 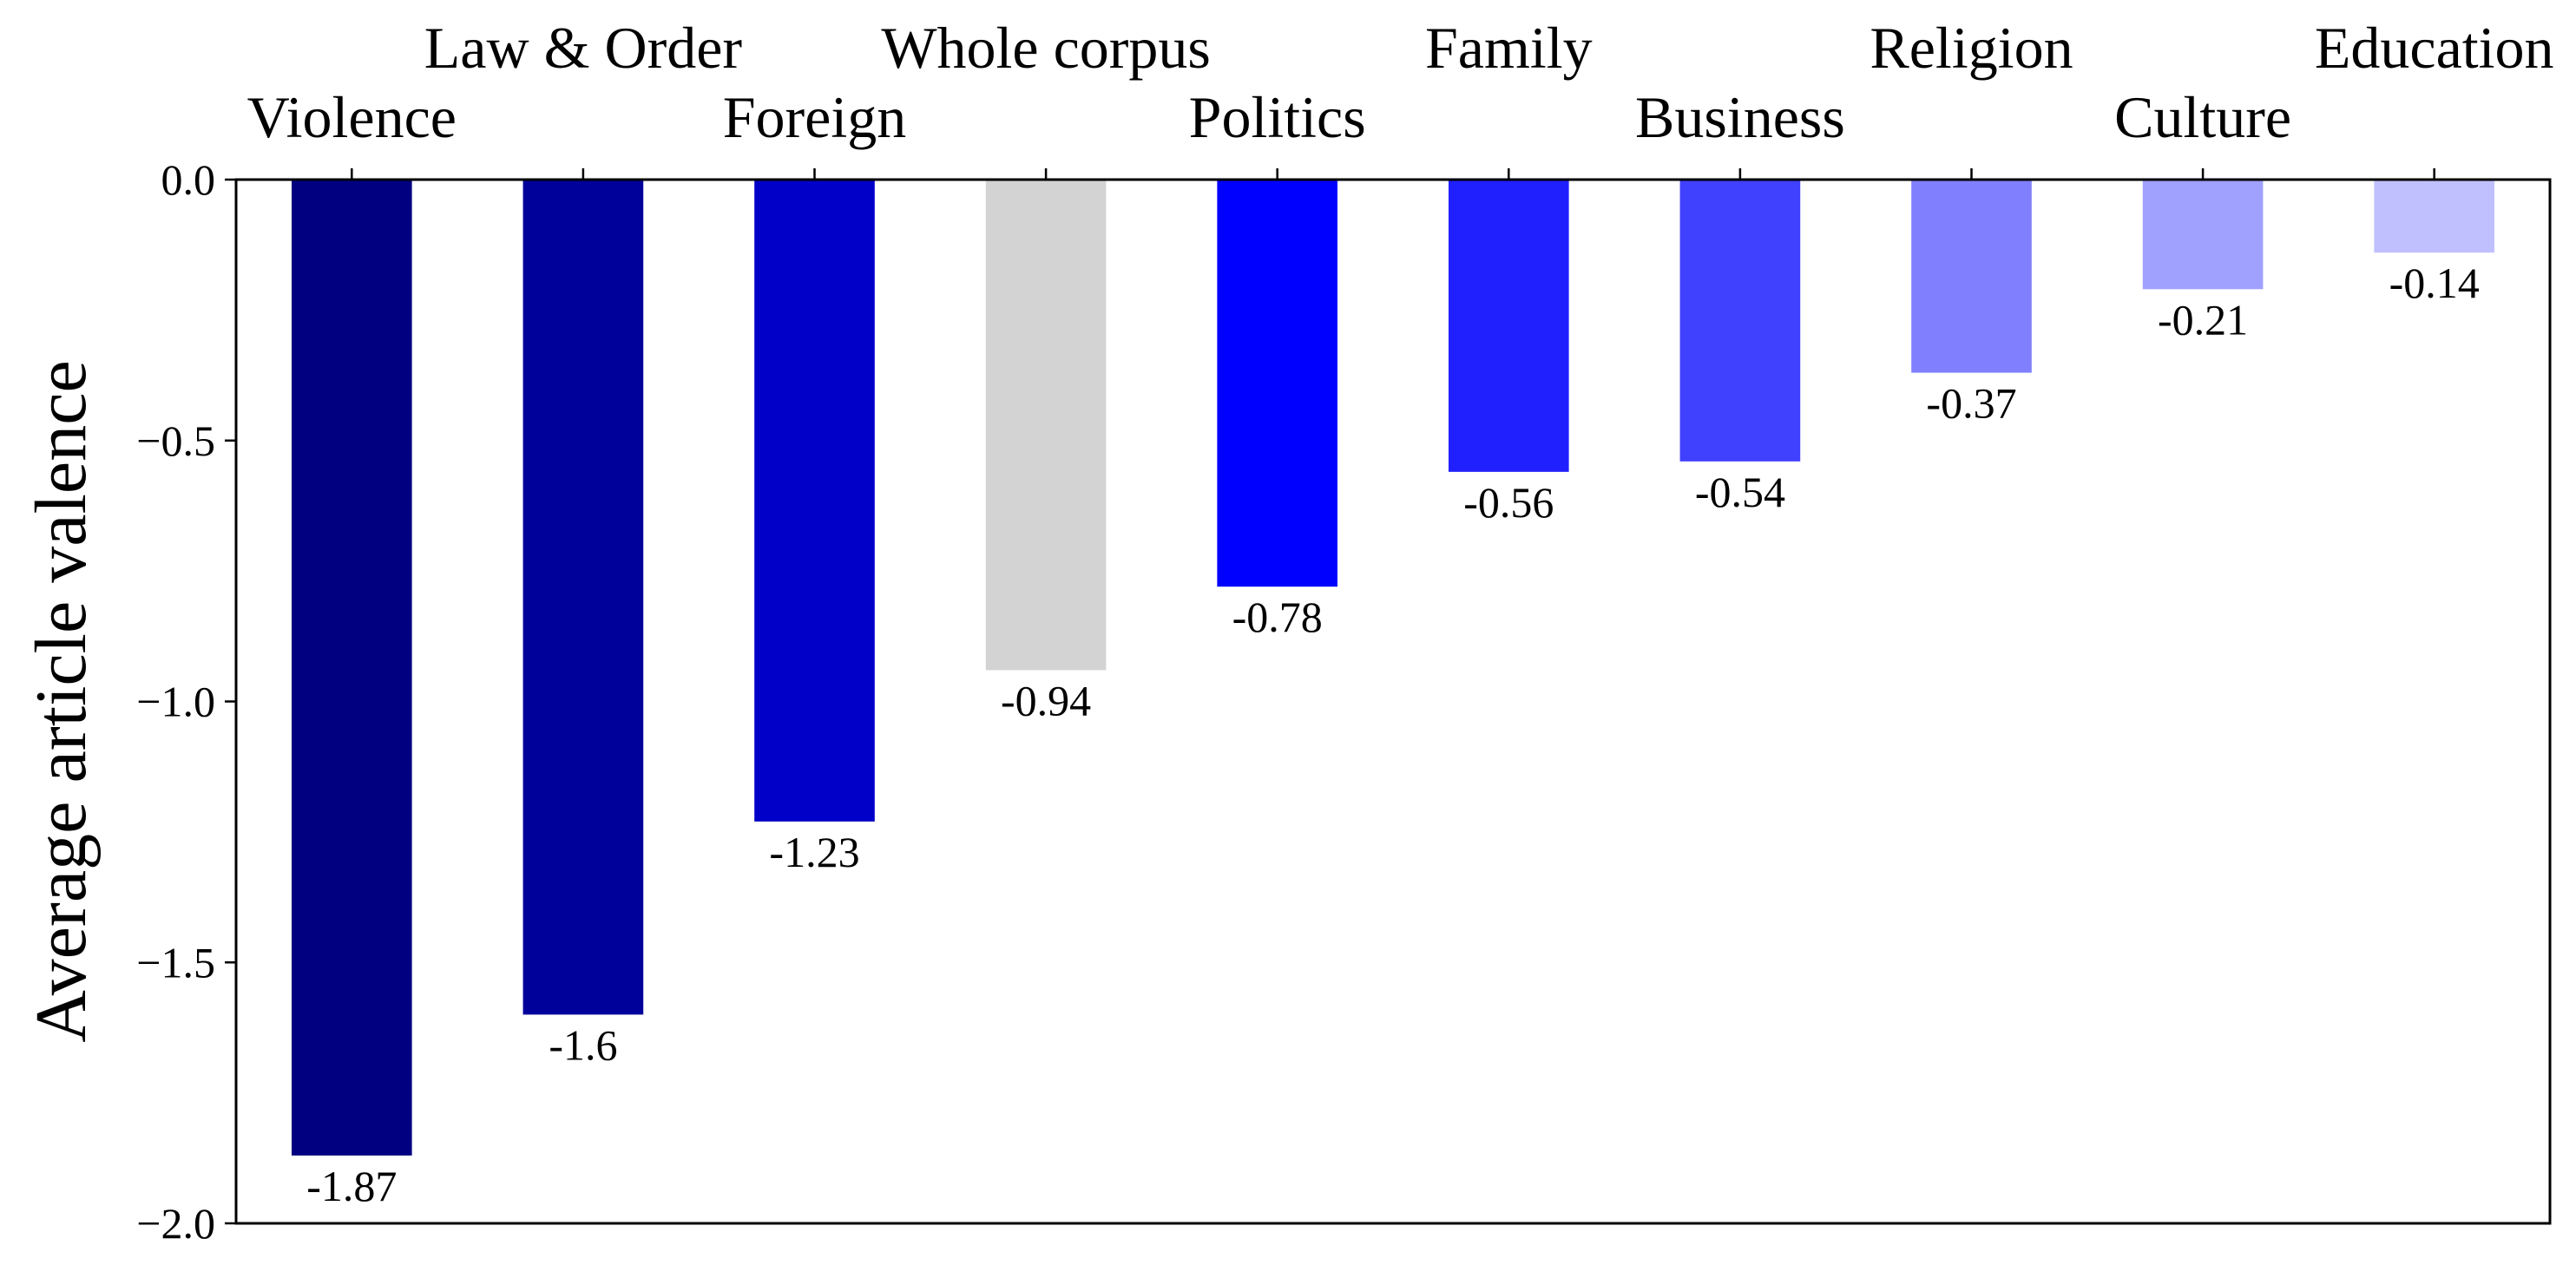 What do you see at coordinates (175, 1223) in the screenshot?
I see `y-tick-label: −2.0` at bounding box center [175, 1223].